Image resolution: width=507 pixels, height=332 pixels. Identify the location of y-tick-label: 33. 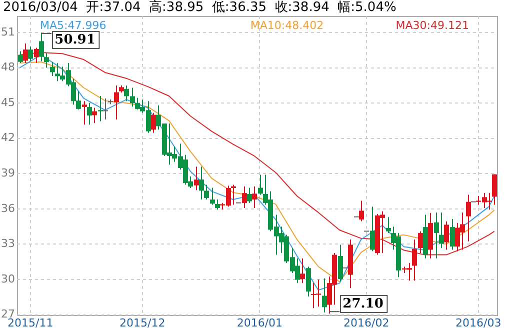
(8, 243).